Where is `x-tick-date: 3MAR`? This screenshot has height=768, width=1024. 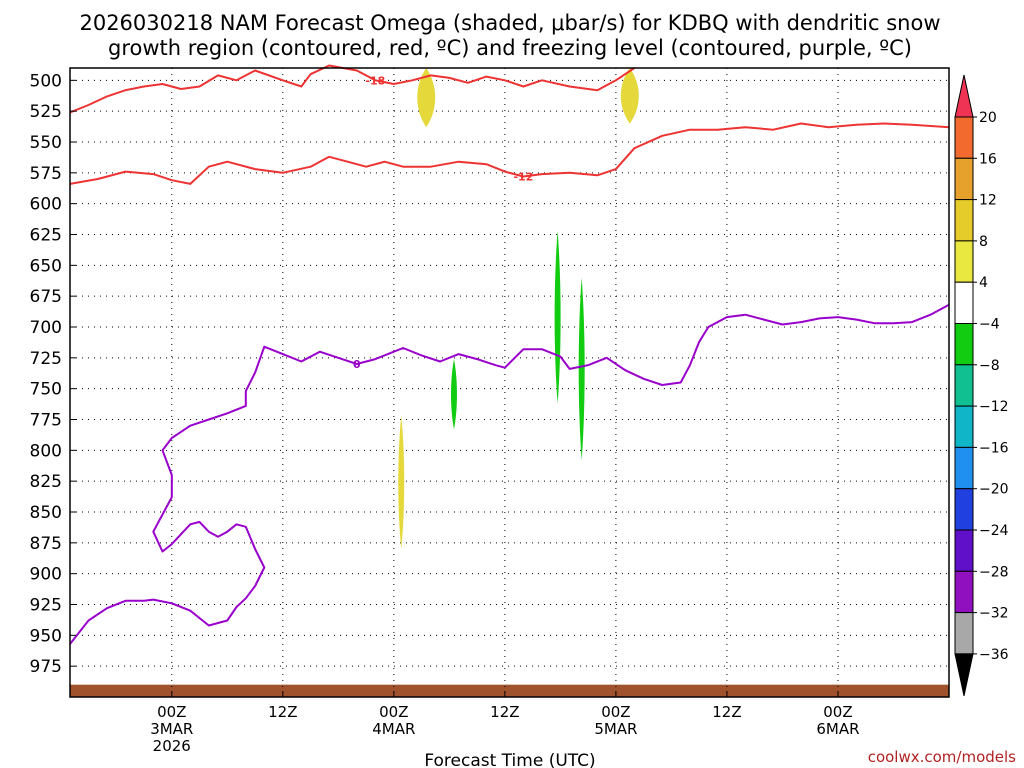
x-tick-date: 3MAR is located at coordinates (171, 729).